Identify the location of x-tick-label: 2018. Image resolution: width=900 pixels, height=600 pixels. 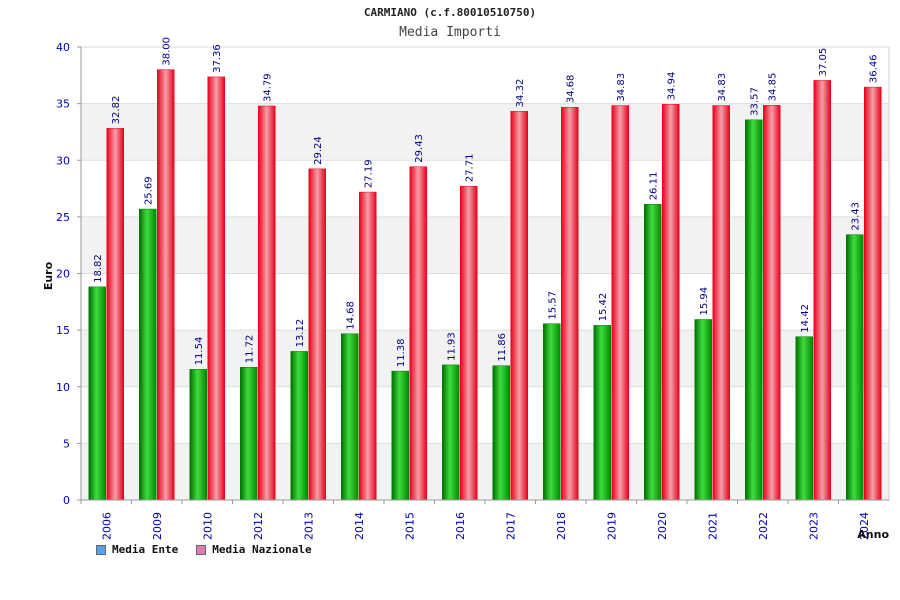
(561, 526).